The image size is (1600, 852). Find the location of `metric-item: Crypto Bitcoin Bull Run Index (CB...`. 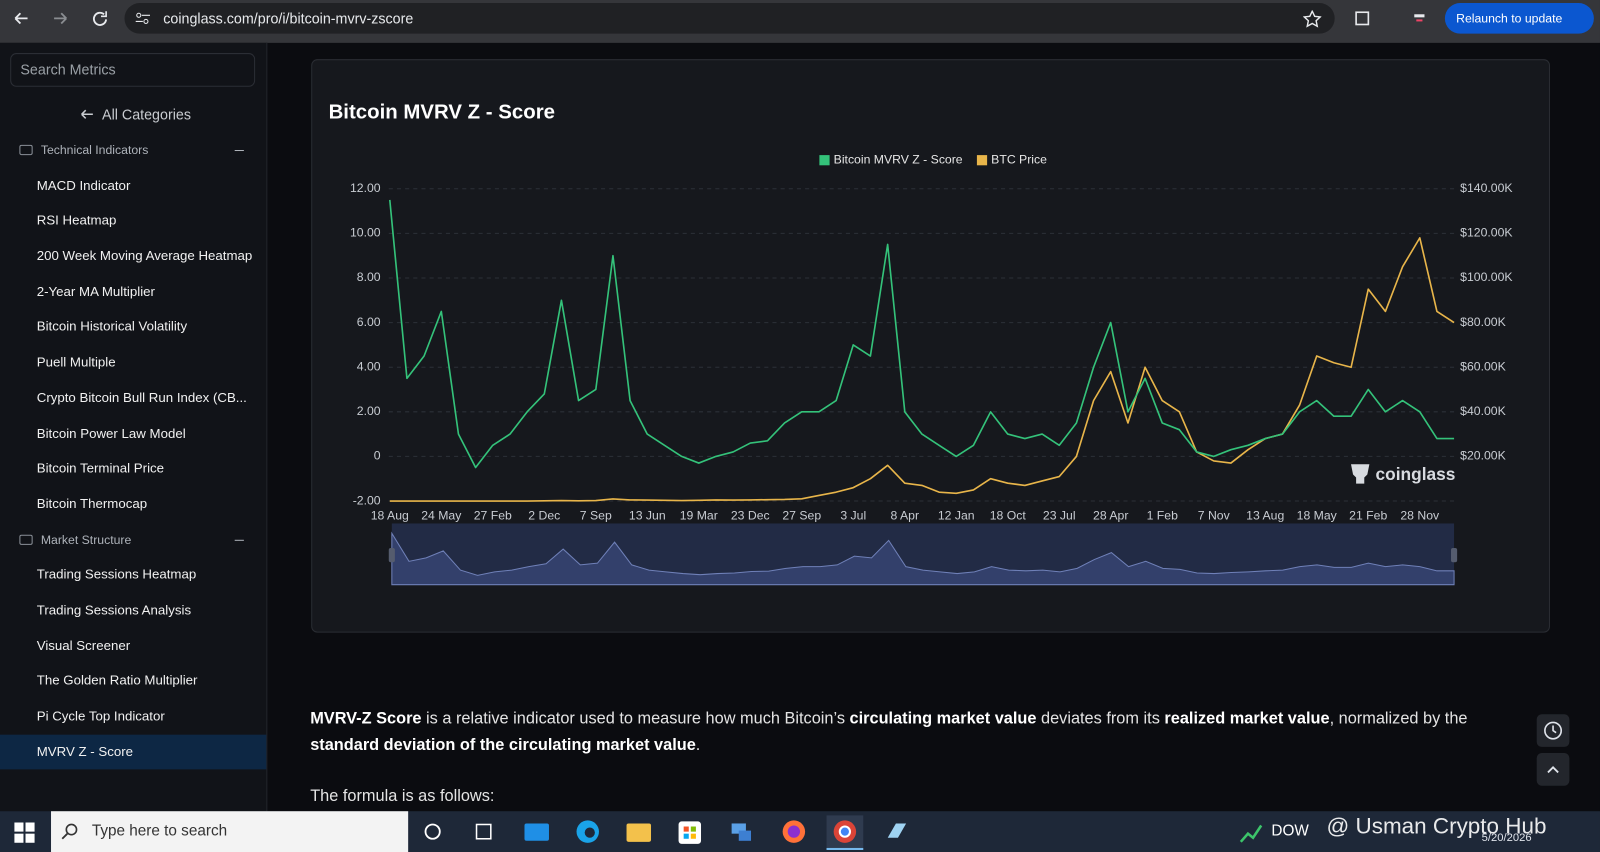

metric-item: Crypto Bitcoin Bull Run Index (CB... is located at coordinates (141, 397).